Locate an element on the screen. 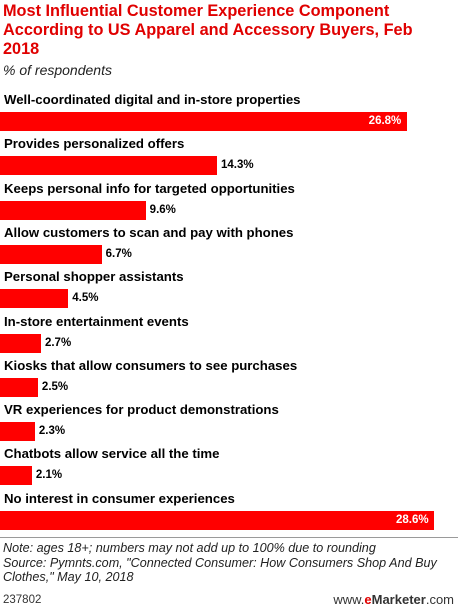 Image resolution: width=458 pixels, height=608 pixels. footer-divider is located at coordinates (229, 537).